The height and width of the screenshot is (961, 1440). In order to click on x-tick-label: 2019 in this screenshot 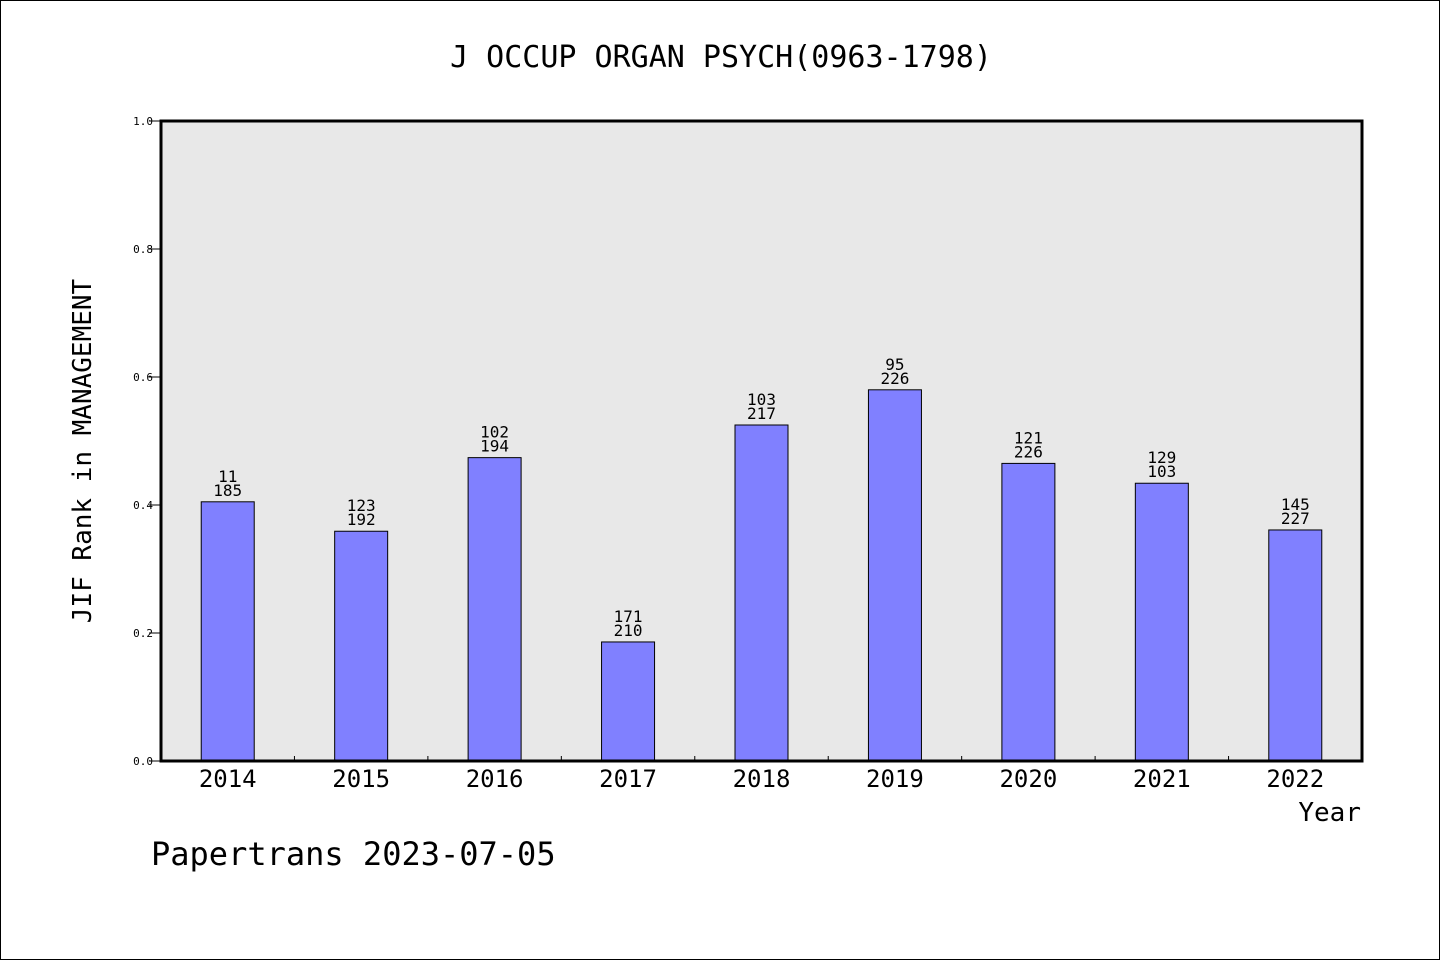, I will do `click(895, 779)`.